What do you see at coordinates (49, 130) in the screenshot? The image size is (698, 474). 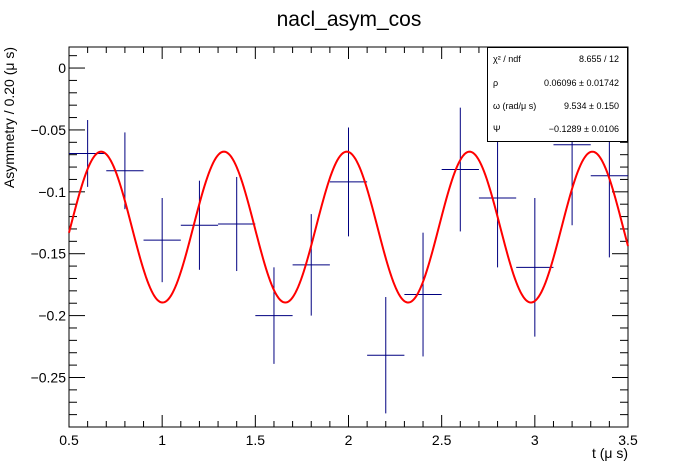 I see `y-tick-label: −0.05` at bounding box center [49, 130].